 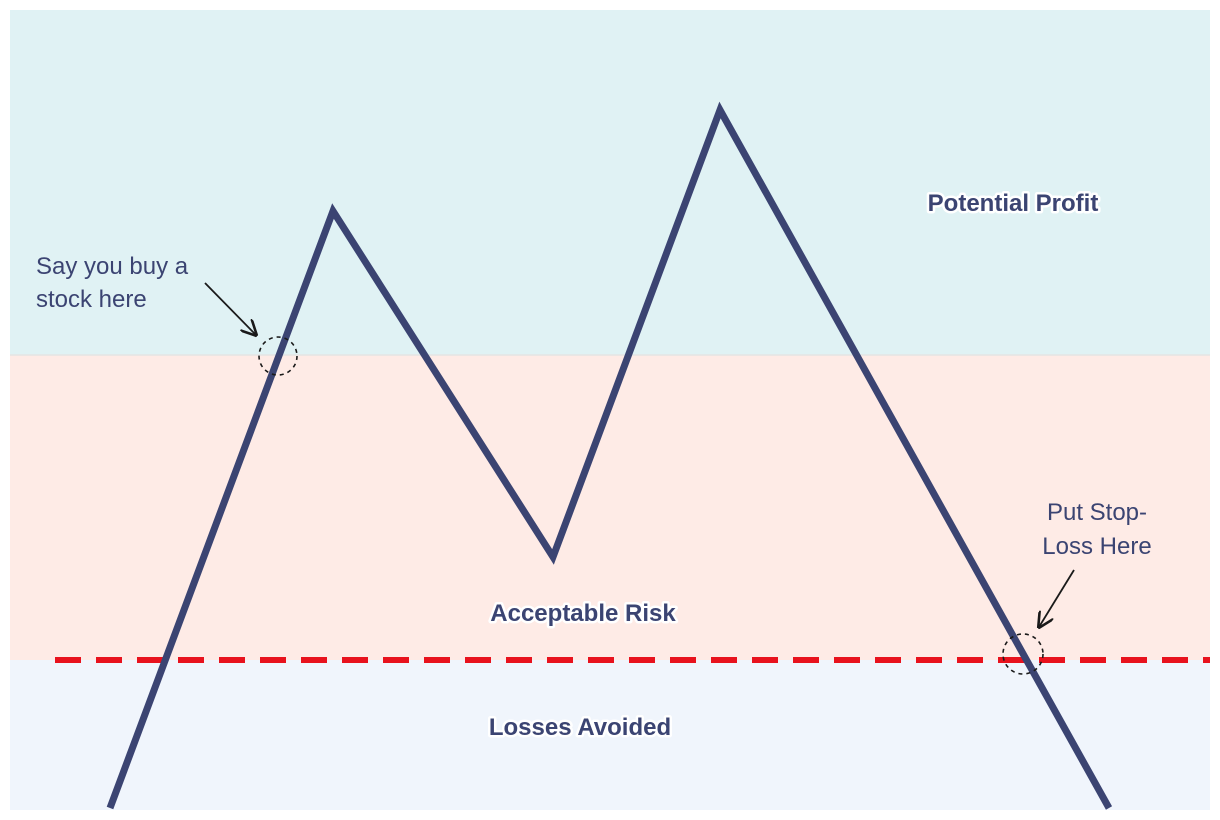 I want to click on buy-note-line-2: stock here, so click(x=91, y=299).